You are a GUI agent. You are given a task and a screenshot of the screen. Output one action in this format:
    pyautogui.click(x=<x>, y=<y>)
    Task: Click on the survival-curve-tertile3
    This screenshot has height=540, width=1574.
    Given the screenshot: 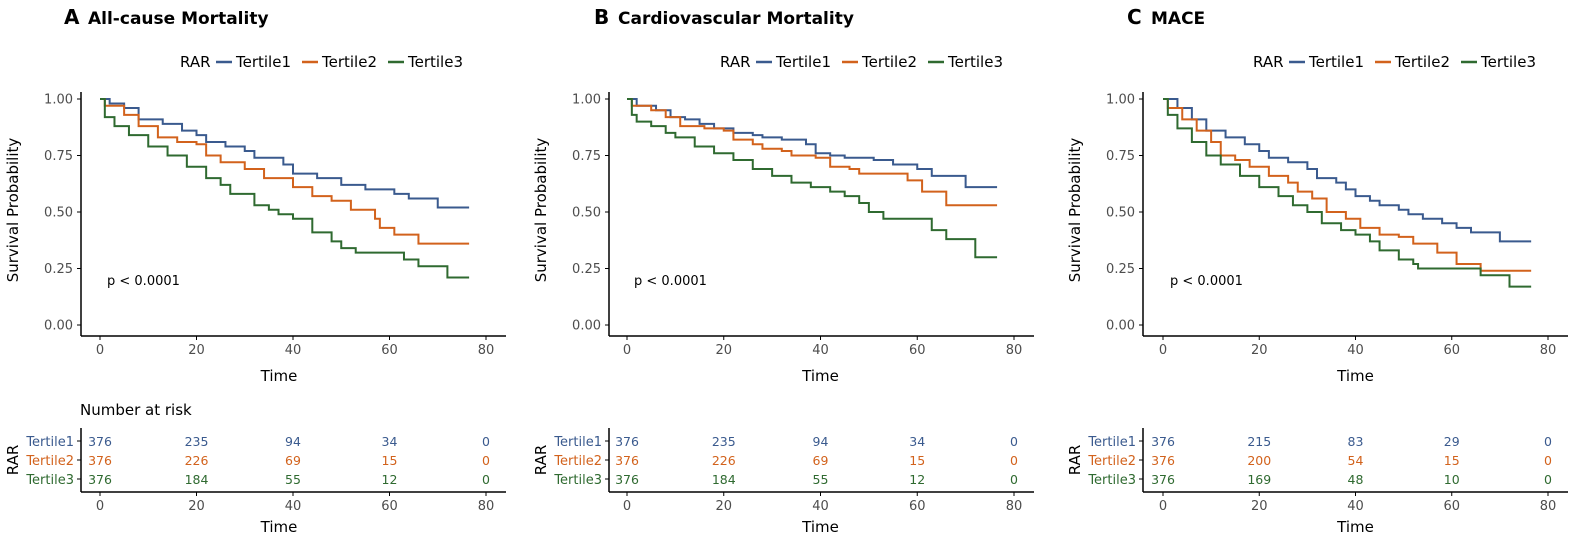 What is the action you would take?
    pyautogui.click(x=285, y=188)
    